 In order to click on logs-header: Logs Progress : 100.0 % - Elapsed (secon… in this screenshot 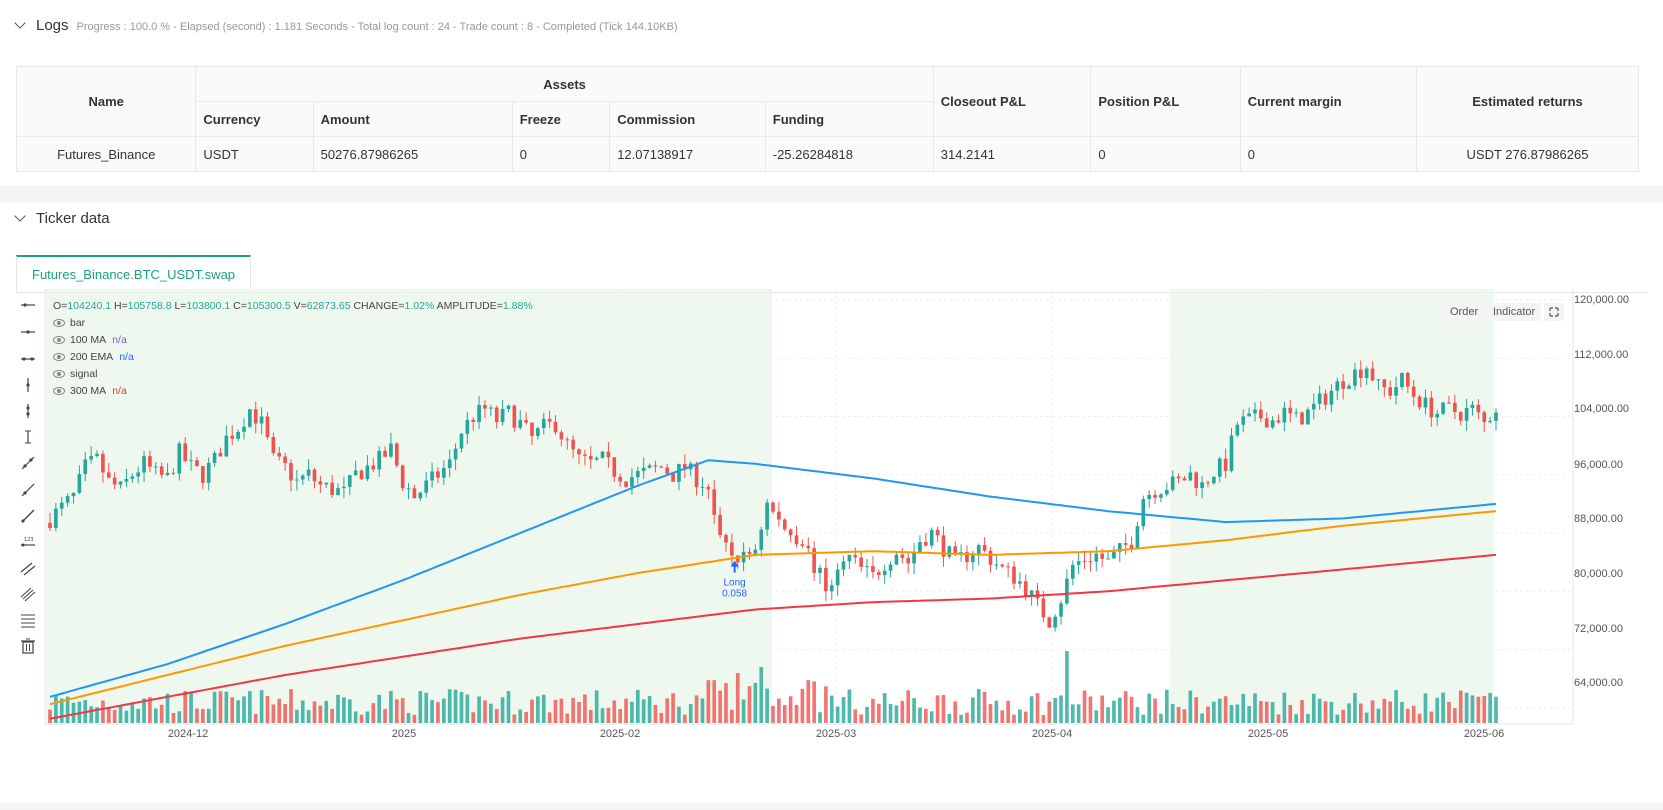, I will do `click(346, 25)`.